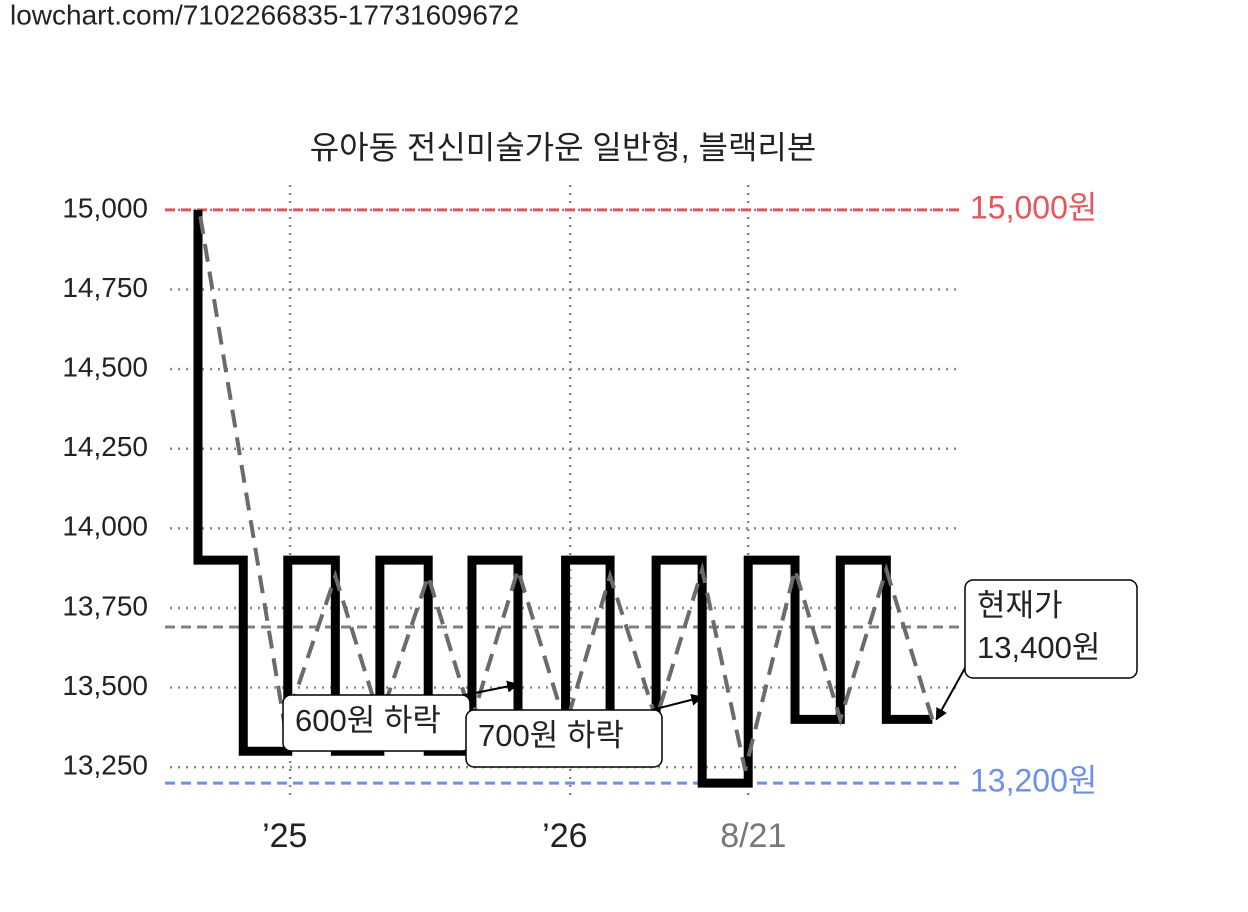 The image size is (1248, 912). What do you see at coordinates (753, 836) in the screenshot?
I see `x-tick-label: 8/21` at bounding box center [753, 836].